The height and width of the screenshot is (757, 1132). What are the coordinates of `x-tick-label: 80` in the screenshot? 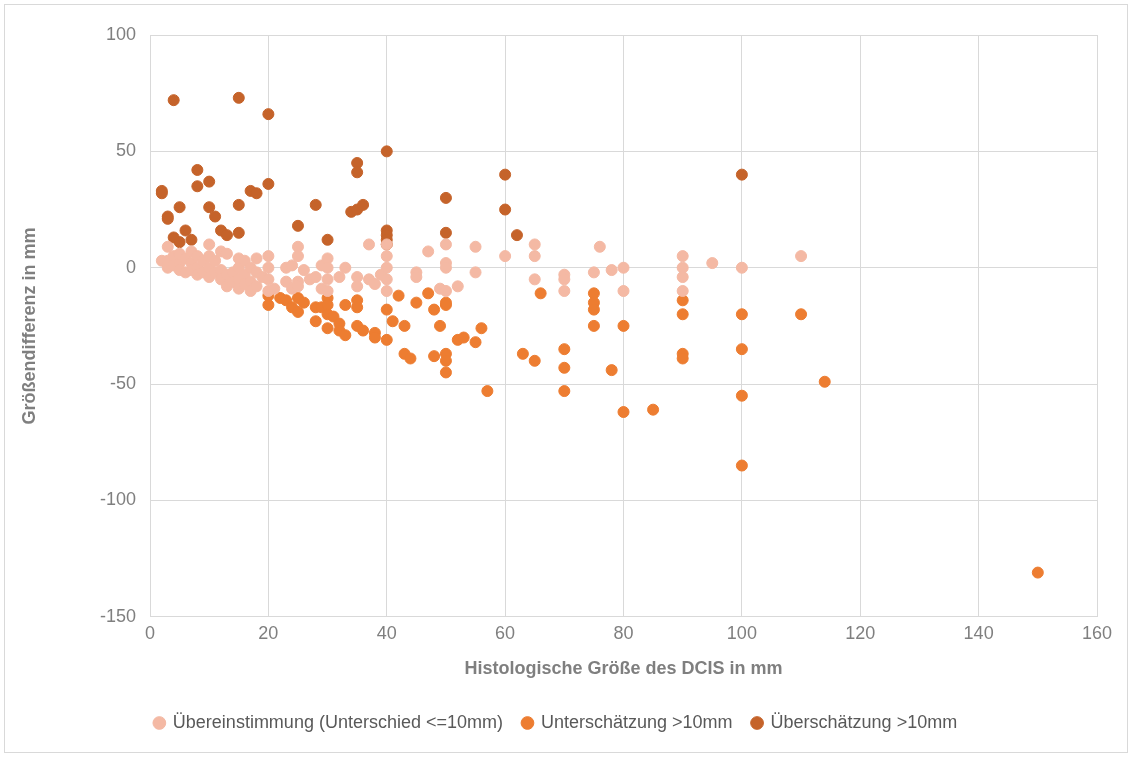 It's located at (623, 632).